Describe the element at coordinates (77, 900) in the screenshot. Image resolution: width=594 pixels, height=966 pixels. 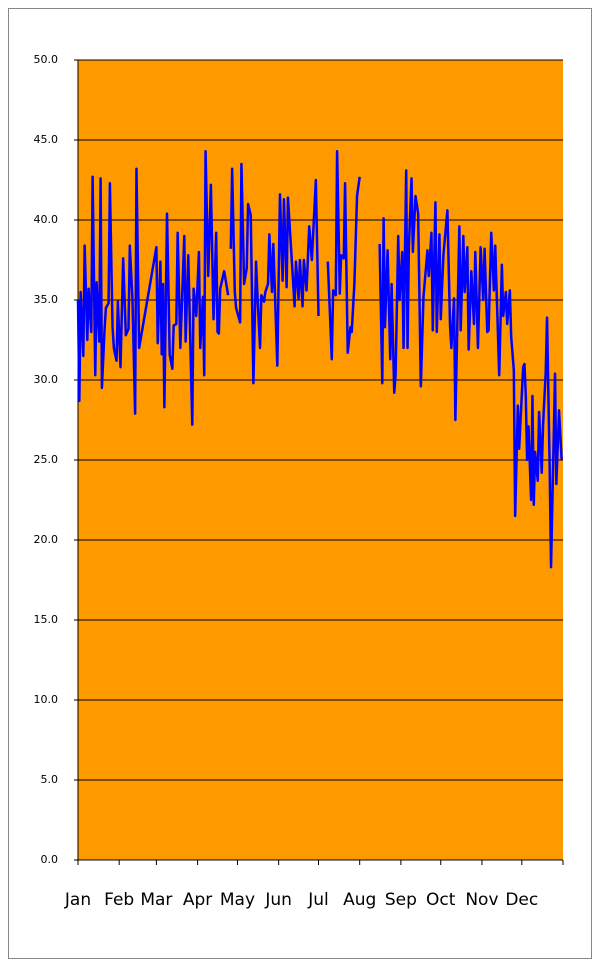
I see `x-tick-label: Jan` at that location.